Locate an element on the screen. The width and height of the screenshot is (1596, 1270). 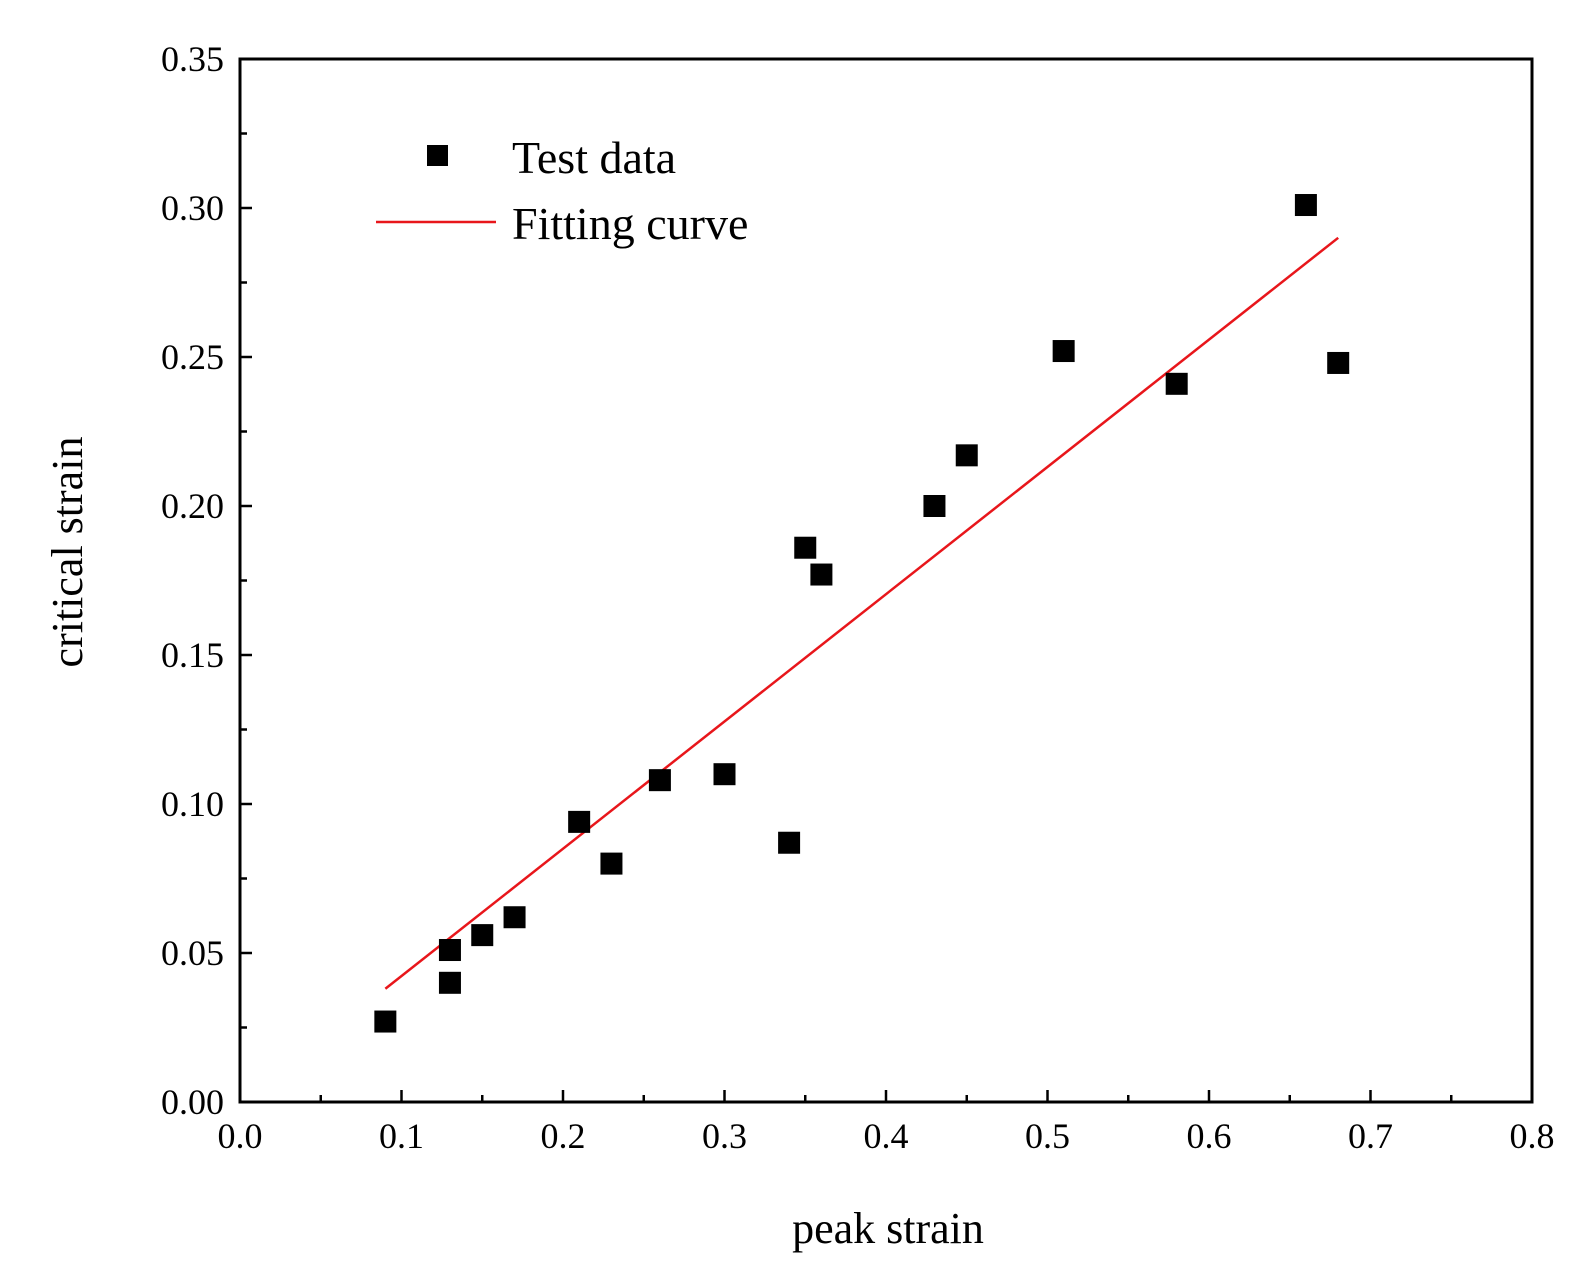
x-axis-title: peak strain is located at coordinates (888, 1228).